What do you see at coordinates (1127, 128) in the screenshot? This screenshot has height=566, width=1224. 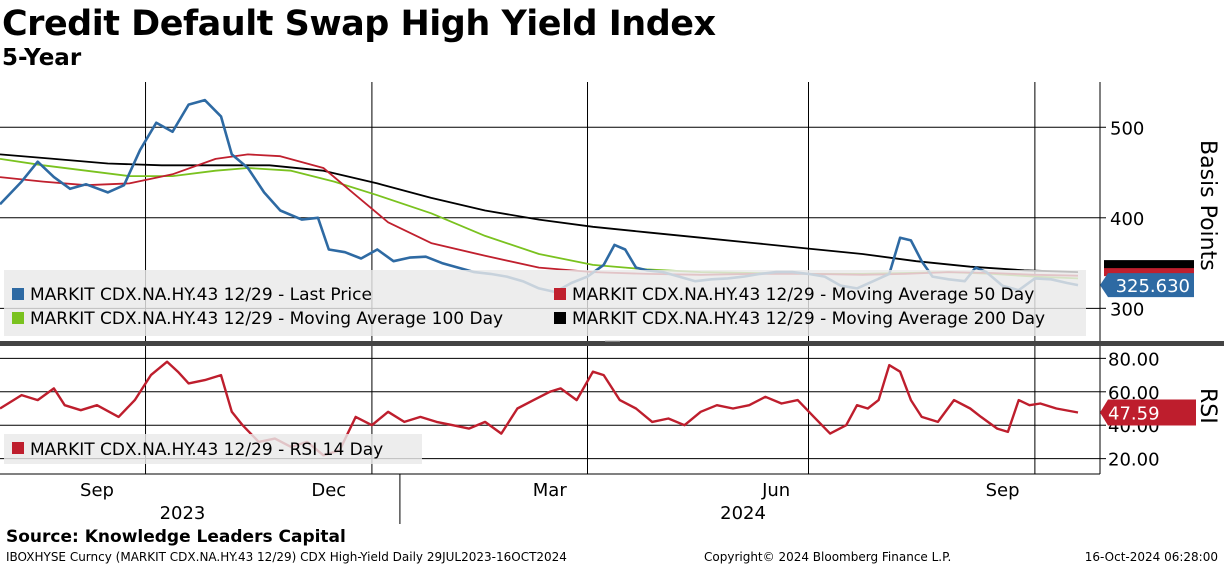 I see `main-ytick-label: 500` at bounding box center [1127, 128].